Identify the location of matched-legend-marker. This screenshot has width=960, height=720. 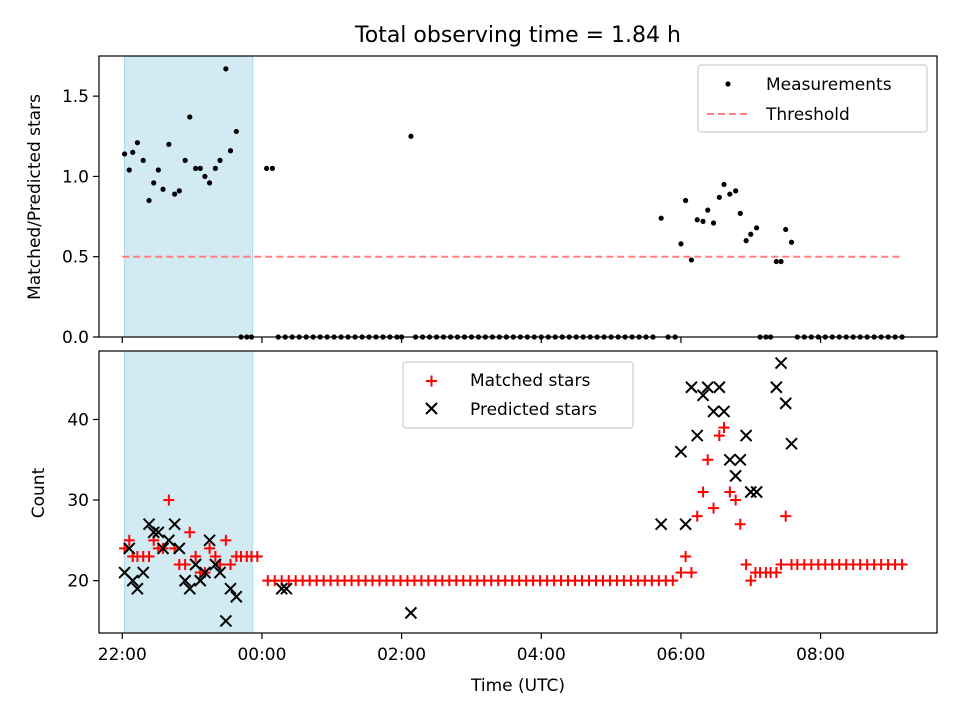
(431, 381).